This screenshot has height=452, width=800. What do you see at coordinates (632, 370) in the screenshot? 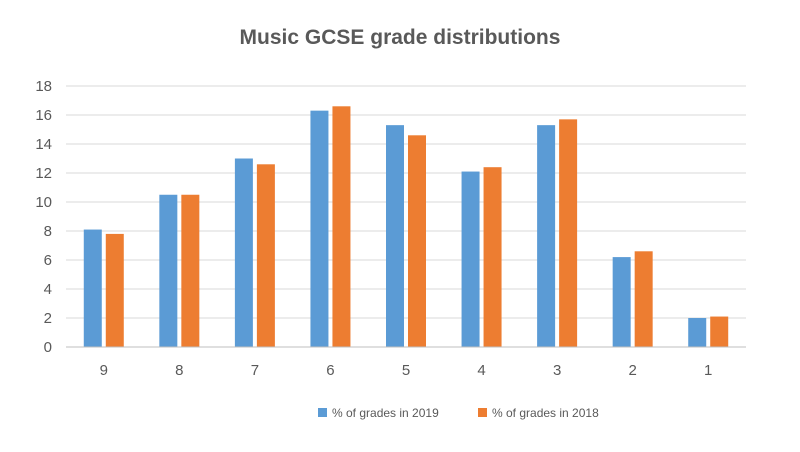
I see `x-tick-label: 2` at bounding box center [632, 370].